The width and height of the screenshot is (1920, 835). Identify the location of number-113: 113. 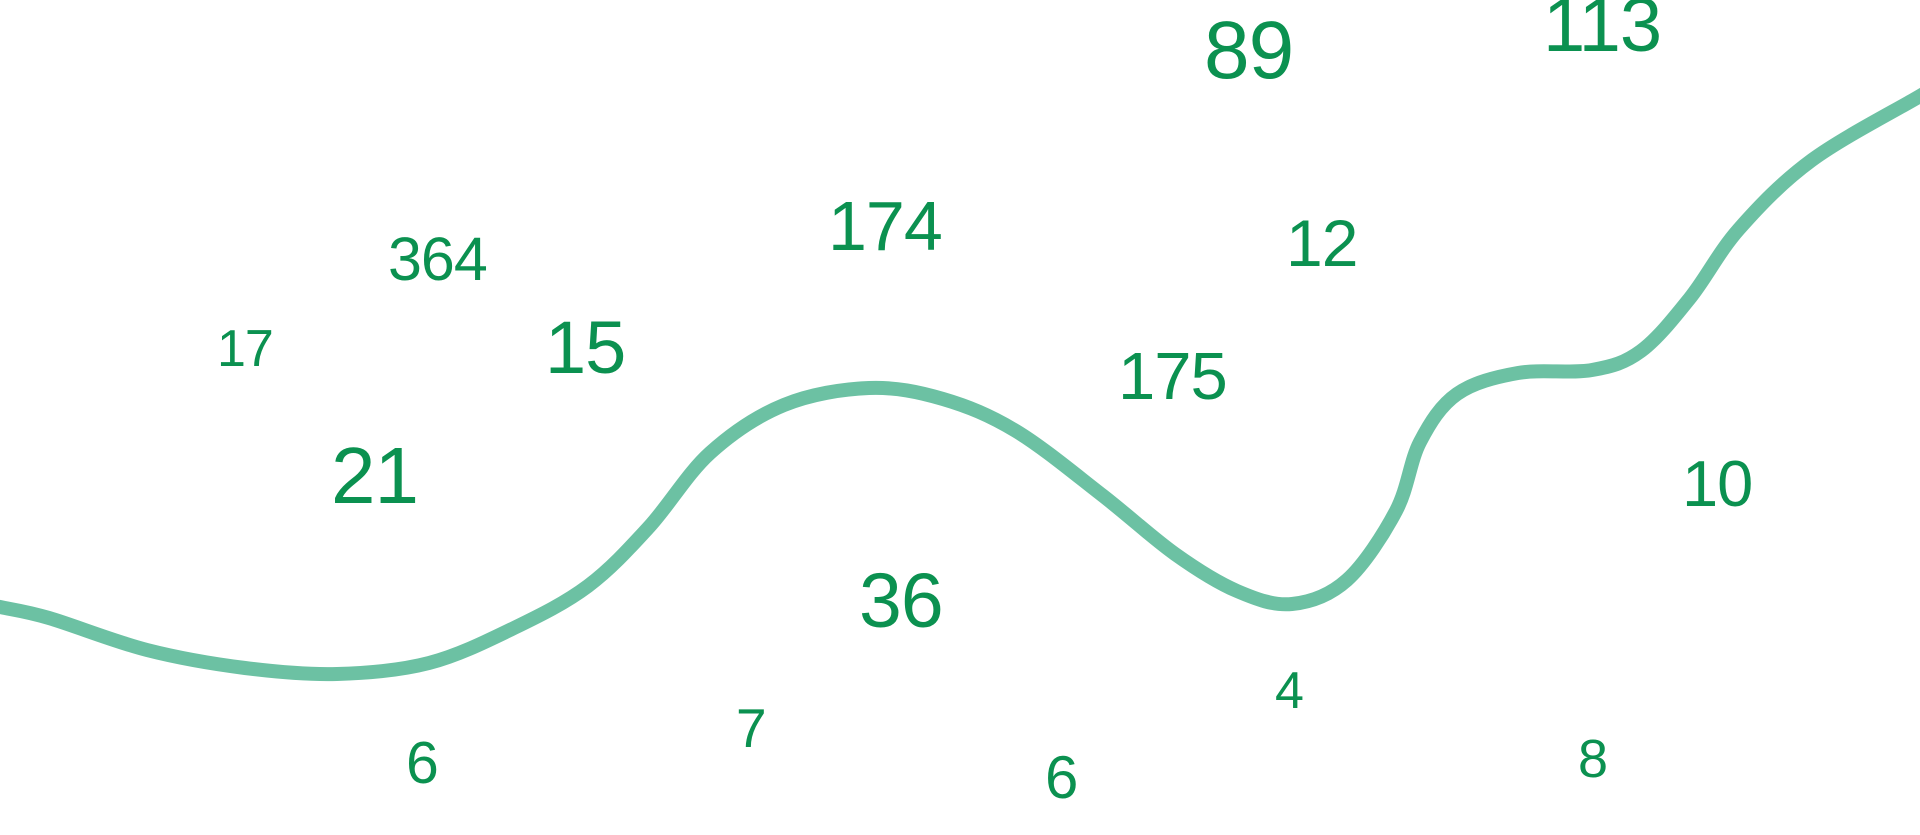
(1602, 34).